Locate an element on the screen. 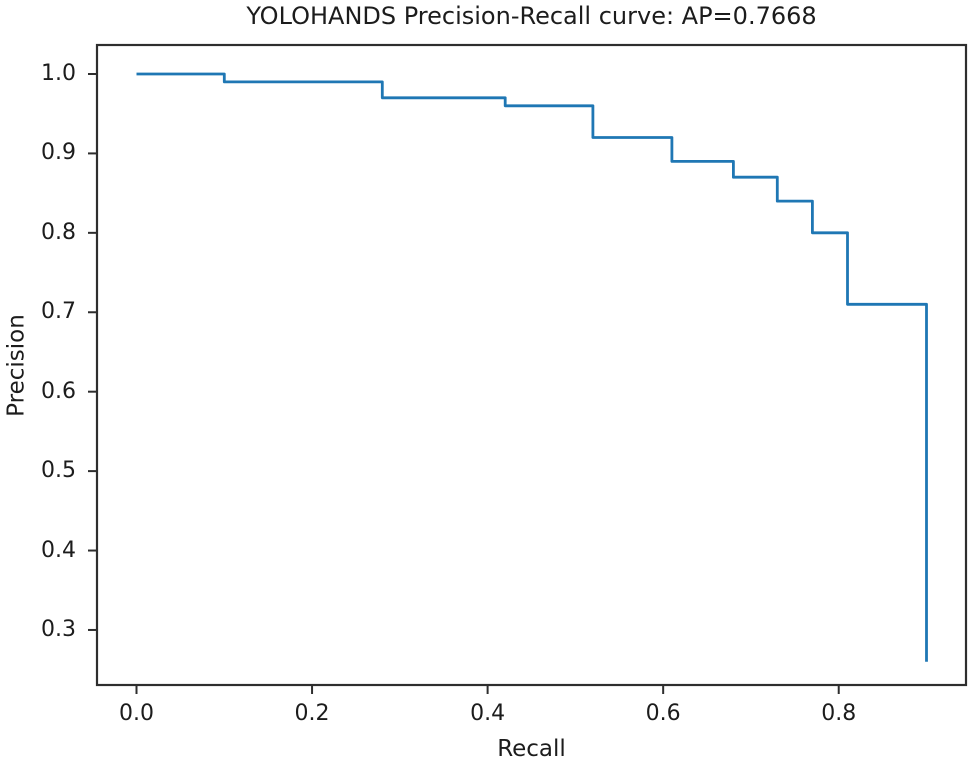 The width and height of the screenshot is (975, 769). x-tick-label: 0.2 is located at coordinates (312, 713).